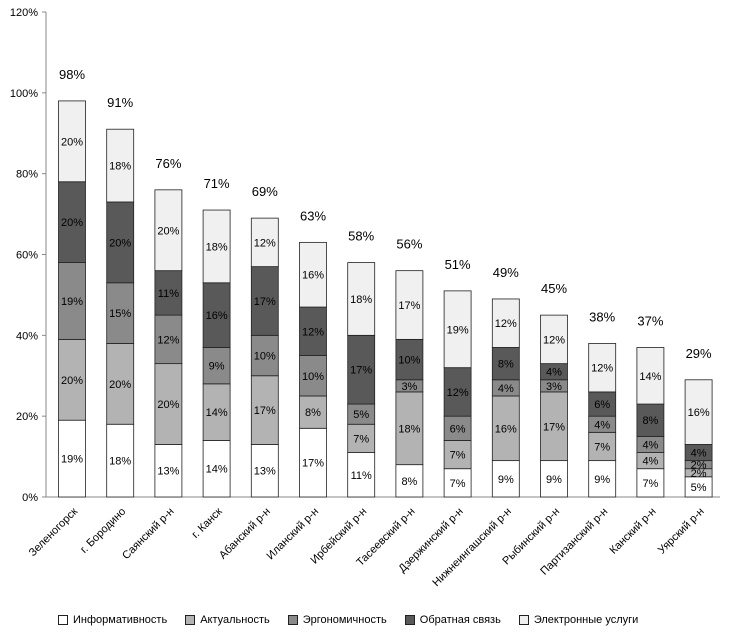 This screenshot has height=639, width=745. I want to click on data-label: 5%, so click(361, 415).